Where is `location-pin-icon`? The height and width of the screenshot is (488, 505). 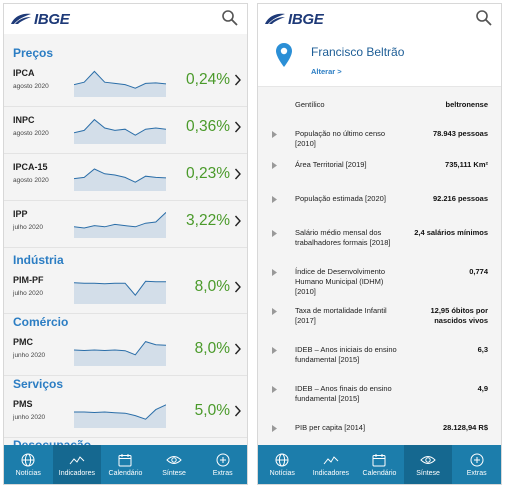 location-pin-icon is located at coordinates (284, 55).